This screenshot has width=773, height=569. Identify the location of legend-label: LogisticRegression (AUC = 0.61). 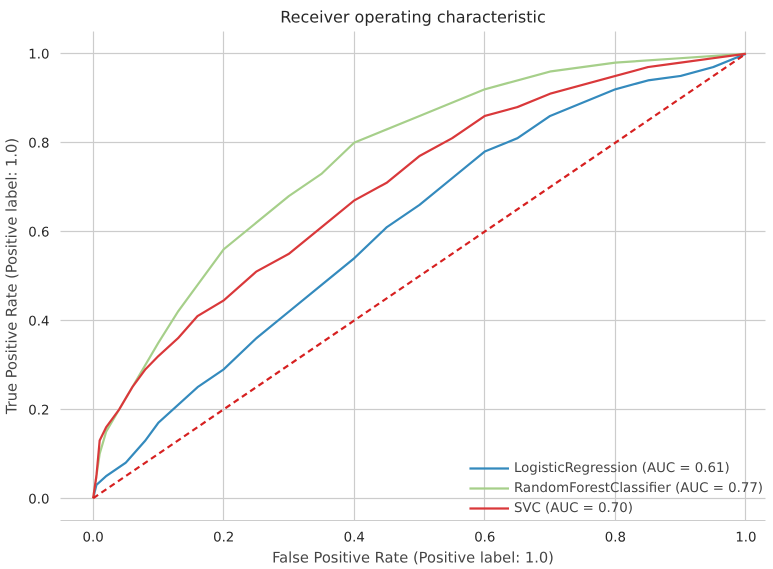
(622, 468).